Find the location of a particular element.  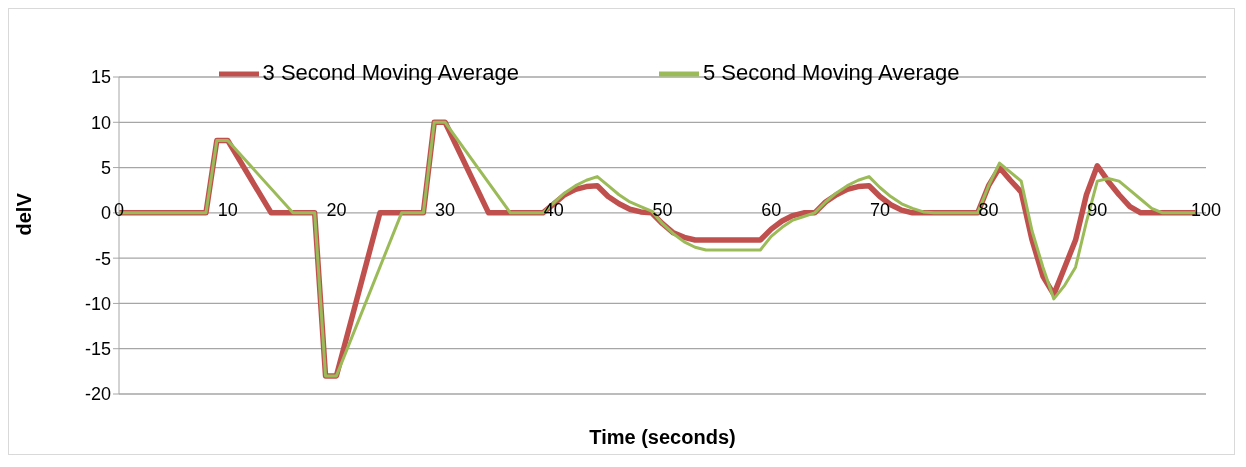

y-axis-title: delV is located at coordinates (24, 214).